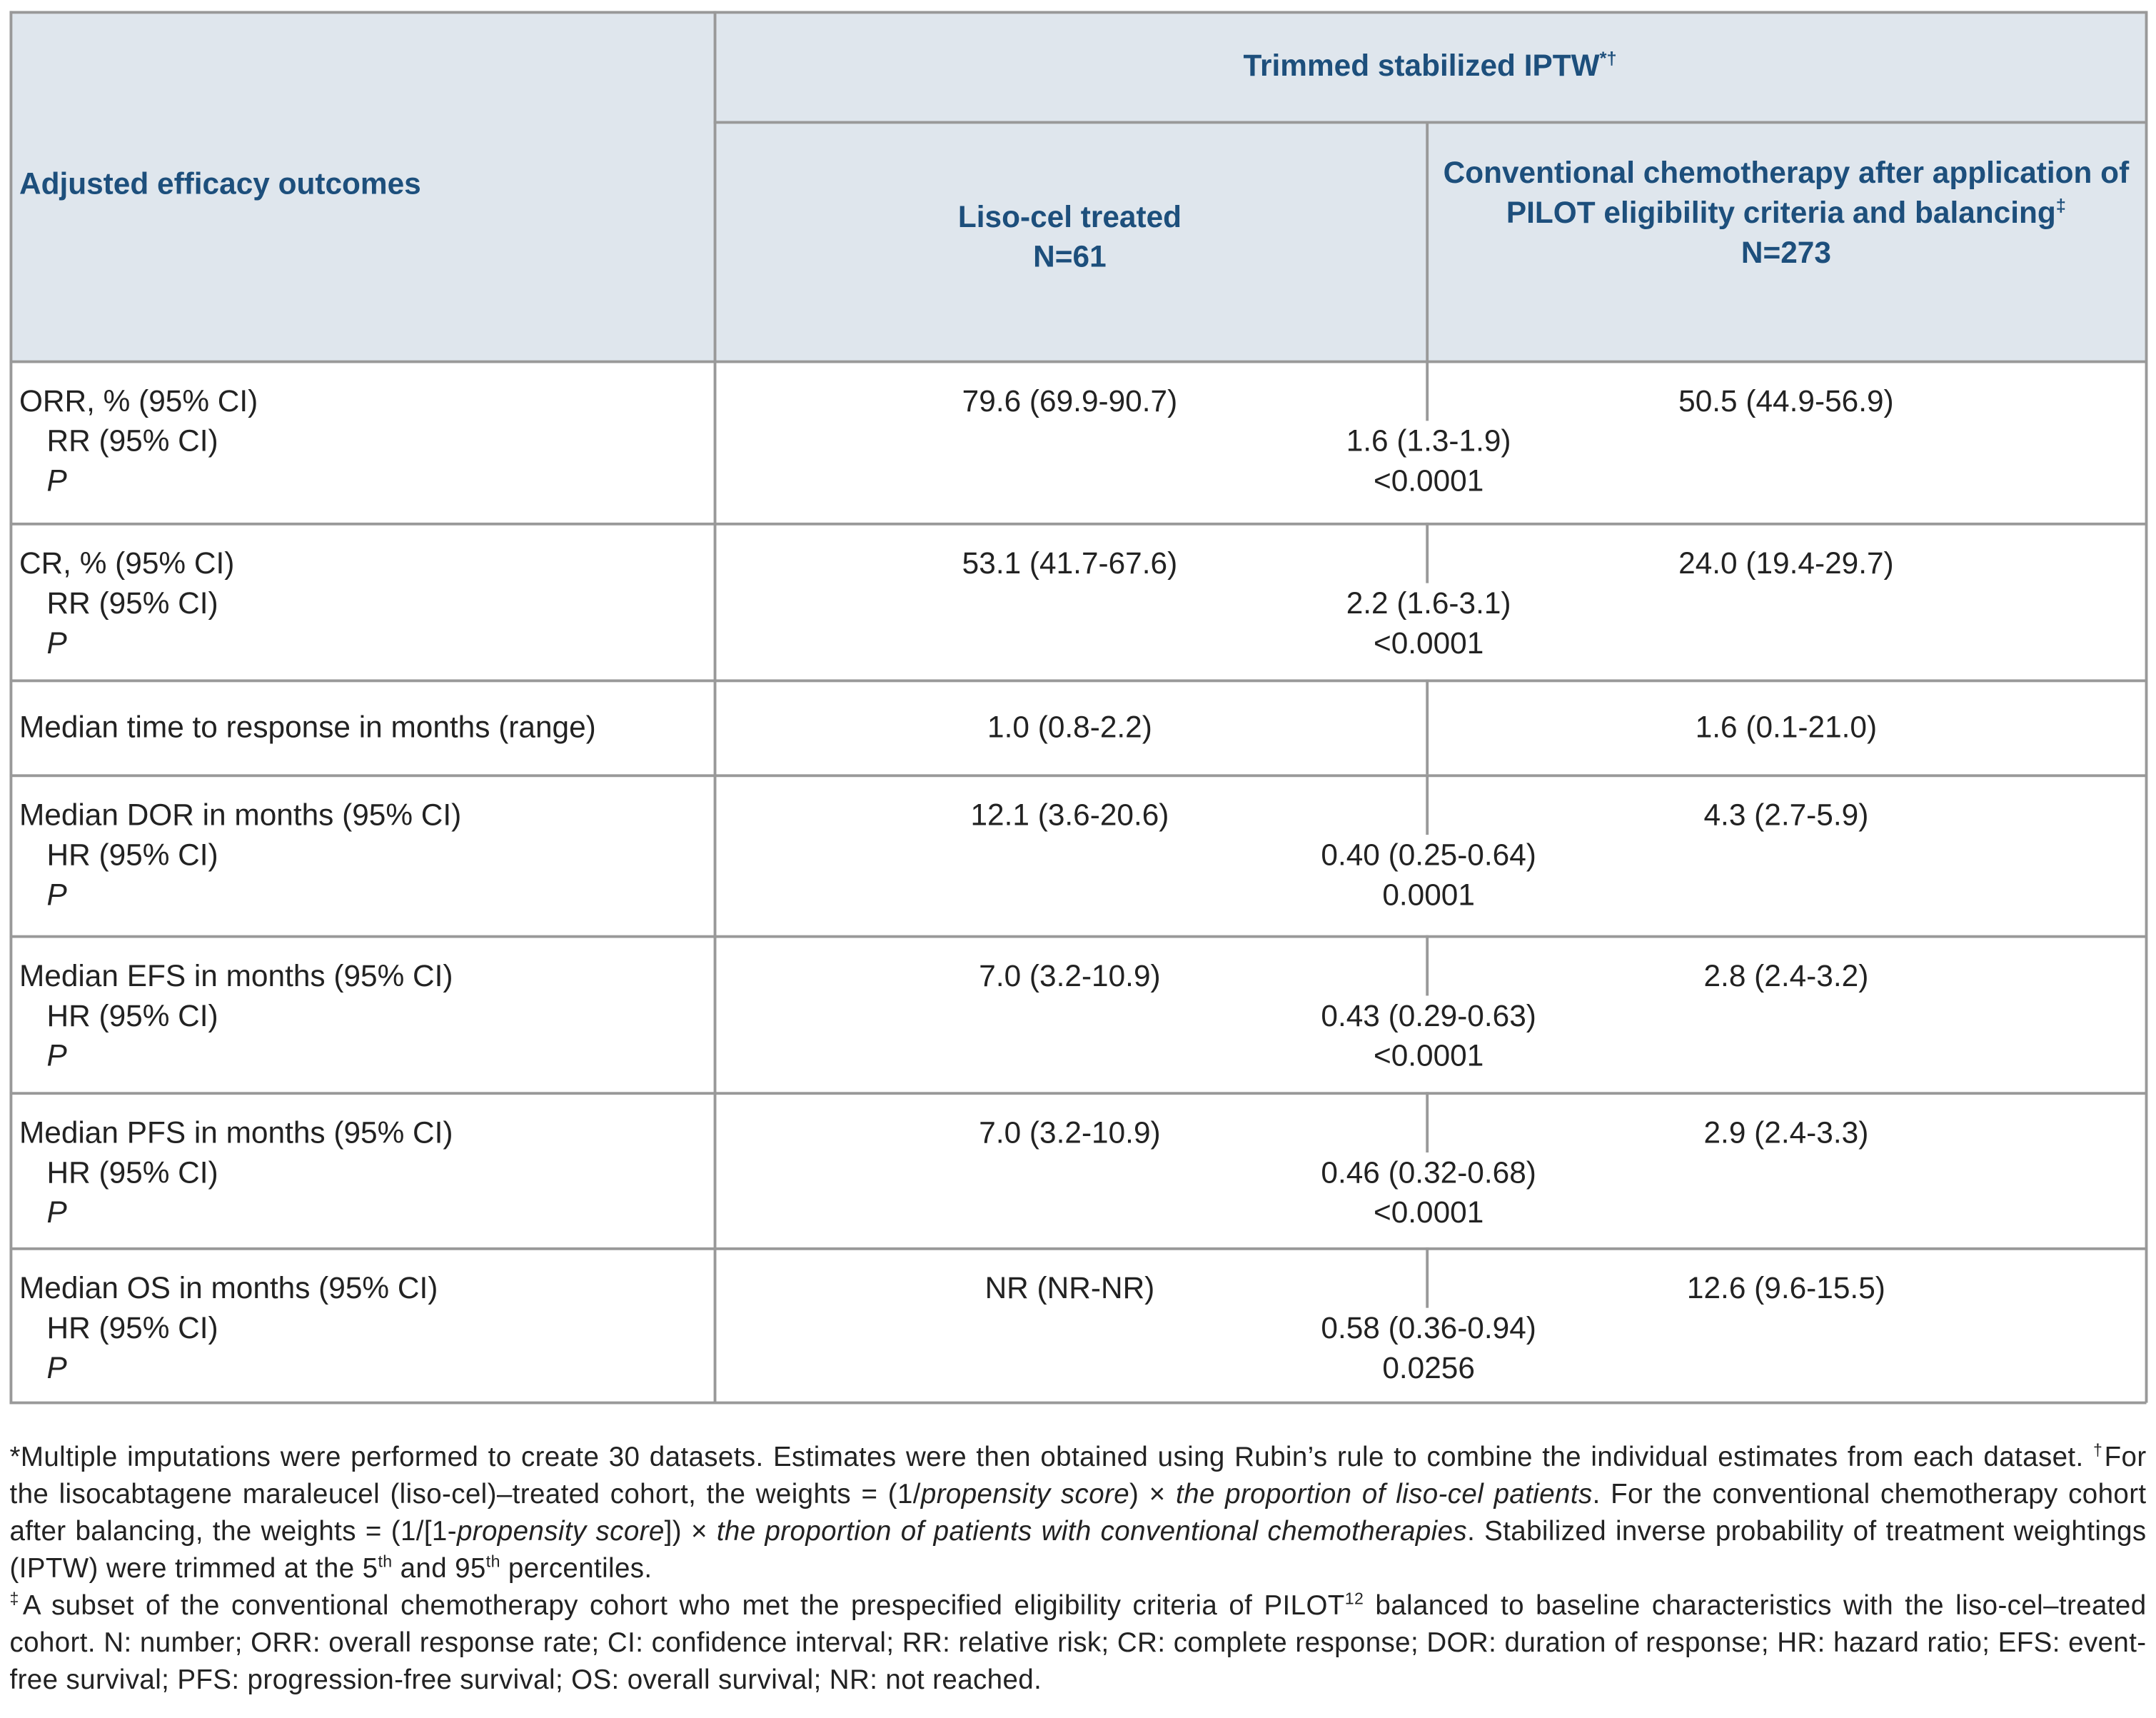 The width and height of the screenshot is (2156, 1718). What do you see at coordinates (1429, 603) in the screenshot?
I see `ratio-value: 2.2 (1.6-3.1)` at bounding box center [1429, 603].